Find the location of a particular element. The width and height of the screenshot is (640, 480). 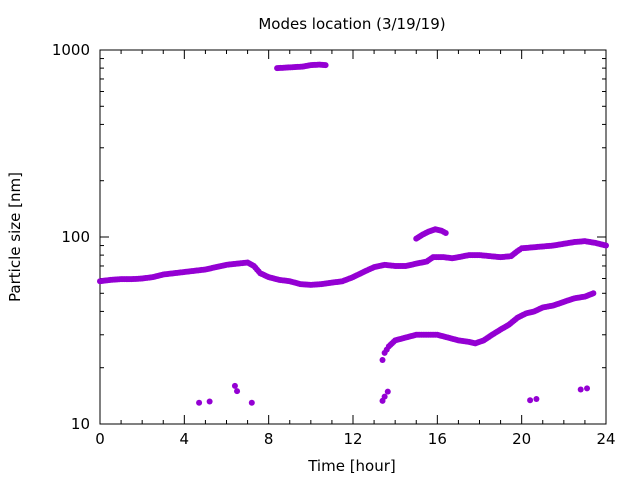

x-tick-label: 24 is located at coordinates (605, 439).